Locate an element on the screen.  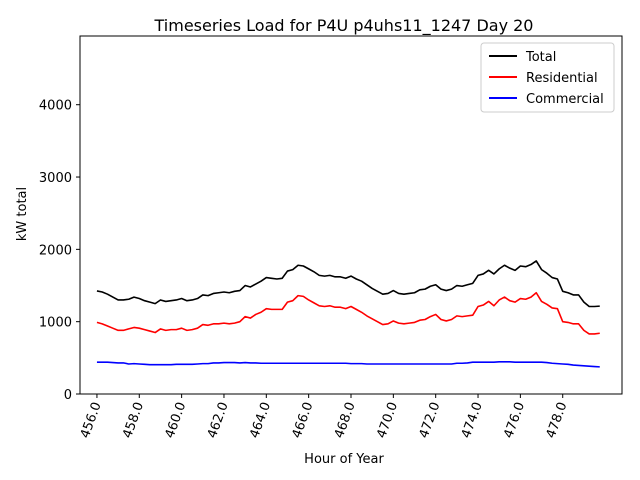
series-line-total is located at coordinates (348, 284).